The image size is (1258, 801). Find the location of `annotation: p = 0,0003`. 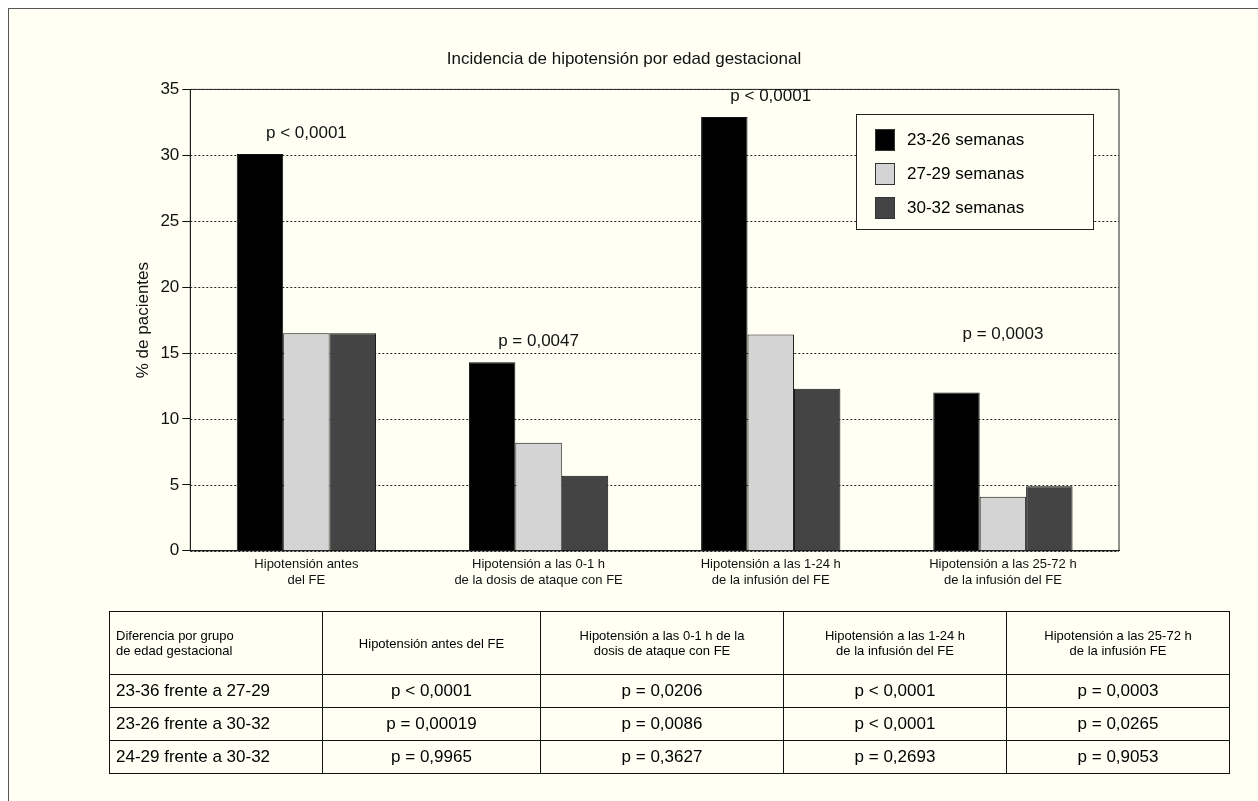

annotation: p = 0,0003 is located at coordinates (1003, 333).